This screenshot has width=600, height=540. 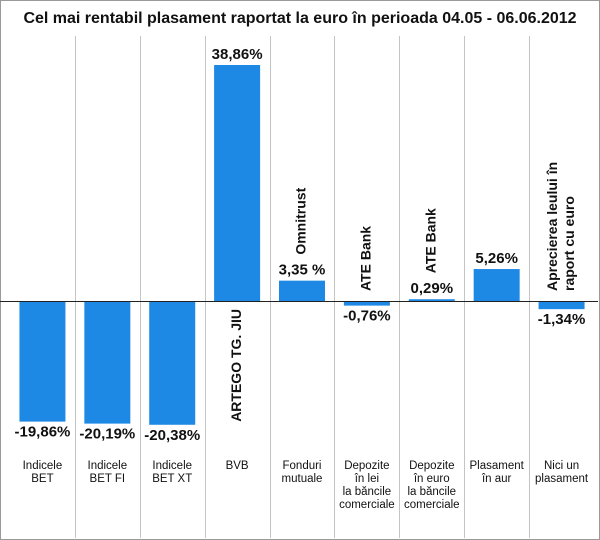 I want to click on category-label: în lei, so click(x=366, y=479).